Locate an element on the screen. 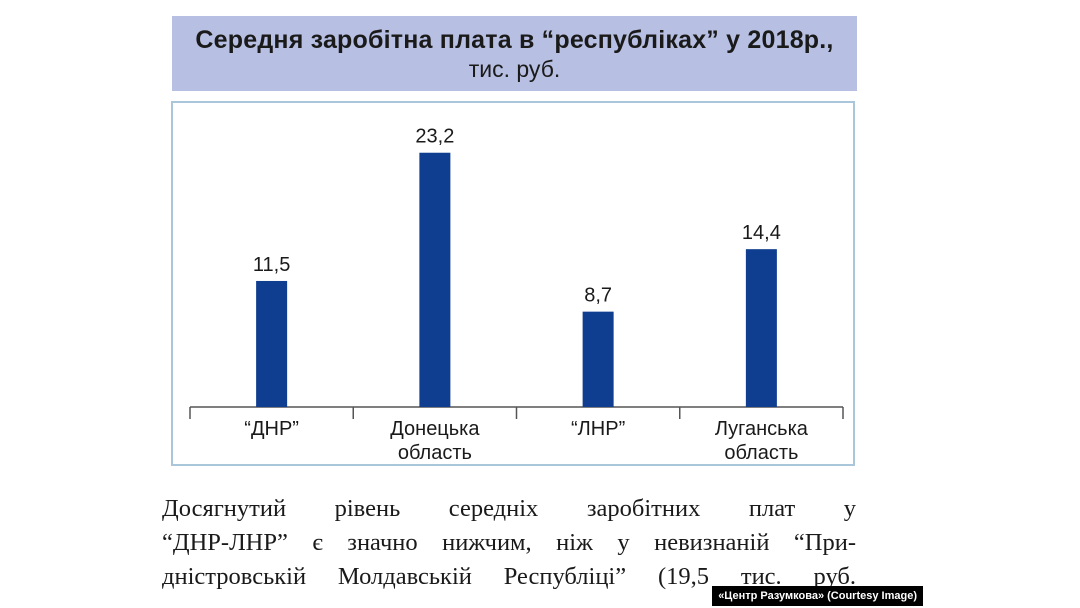  category-label: “ДНР” is located at coordinates (271, 429).